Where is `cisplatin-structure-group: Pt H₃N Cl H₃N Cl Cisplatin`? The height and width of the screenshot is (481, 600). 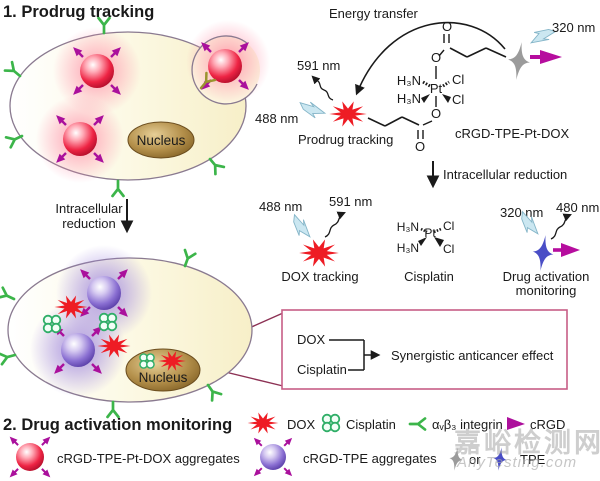
cisplatin-structure-group: Pt H₃N Cl H₃N Cl Cisplatin is located at coordinates (426, 251).